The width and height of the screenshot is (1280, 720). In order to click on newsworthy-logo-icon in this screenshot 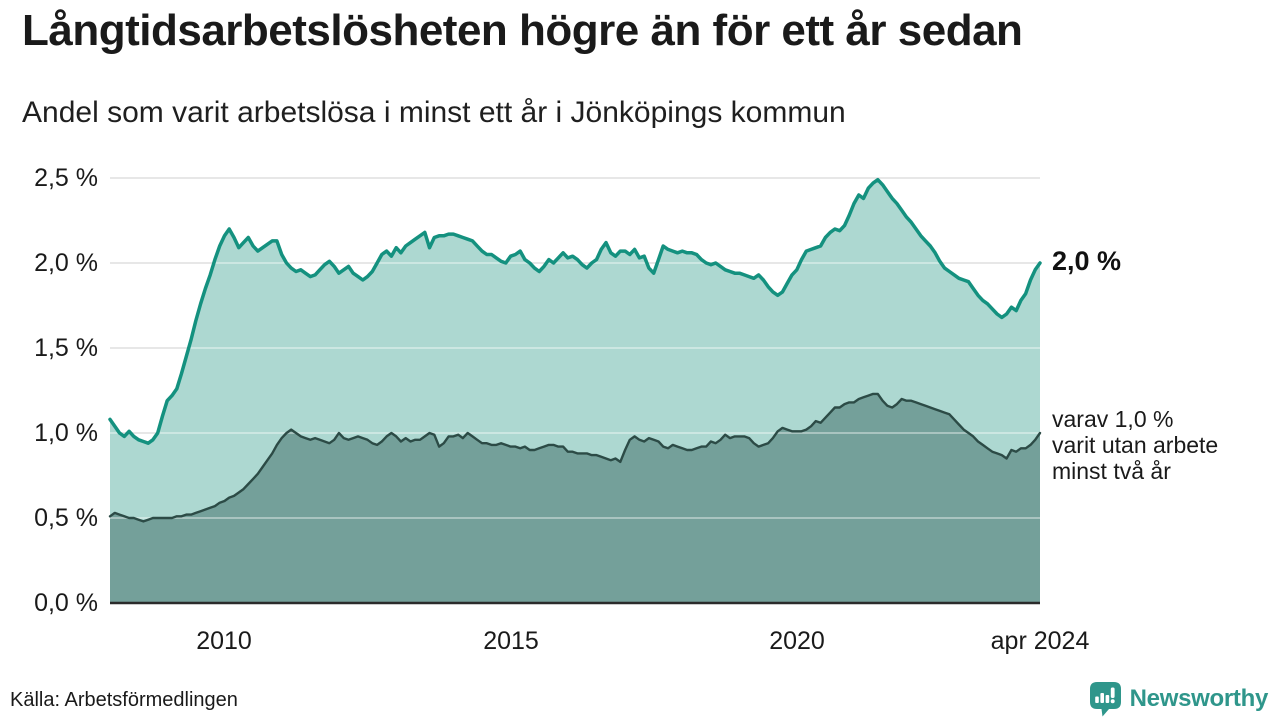, I will do `click(1105, 699)`.